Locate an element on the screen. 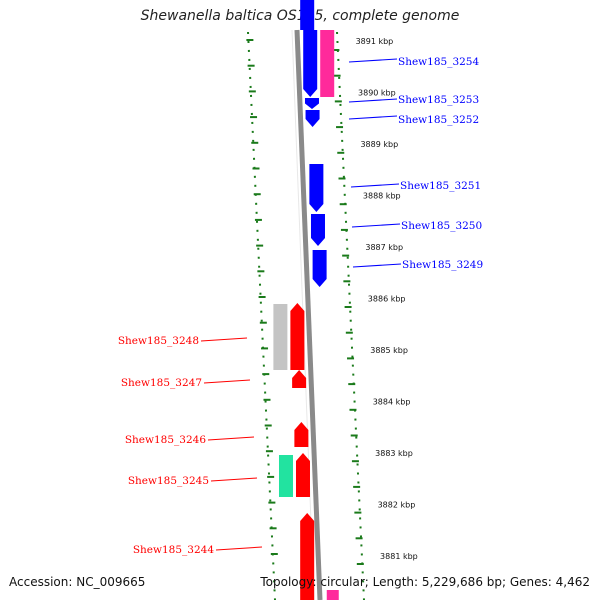 The image size is (600, 600). gene-label: Shew185_3252 is located at coordinates (438, 120).